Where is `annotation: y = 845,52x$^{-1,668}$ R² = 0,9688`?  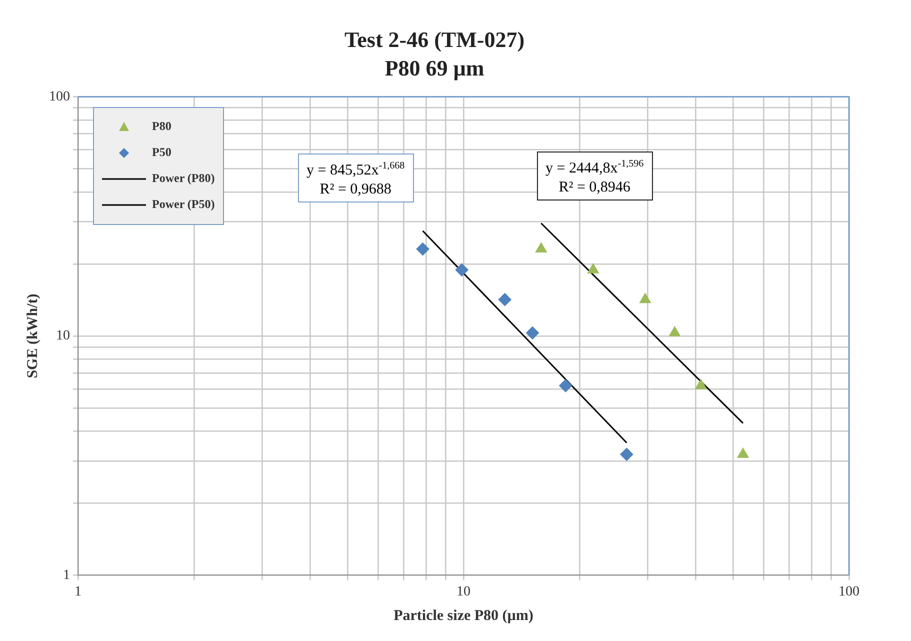
annotation: y = 845,52x$^{-1,668}$ R² = 0,9688 is located at coordinates (356, 178).